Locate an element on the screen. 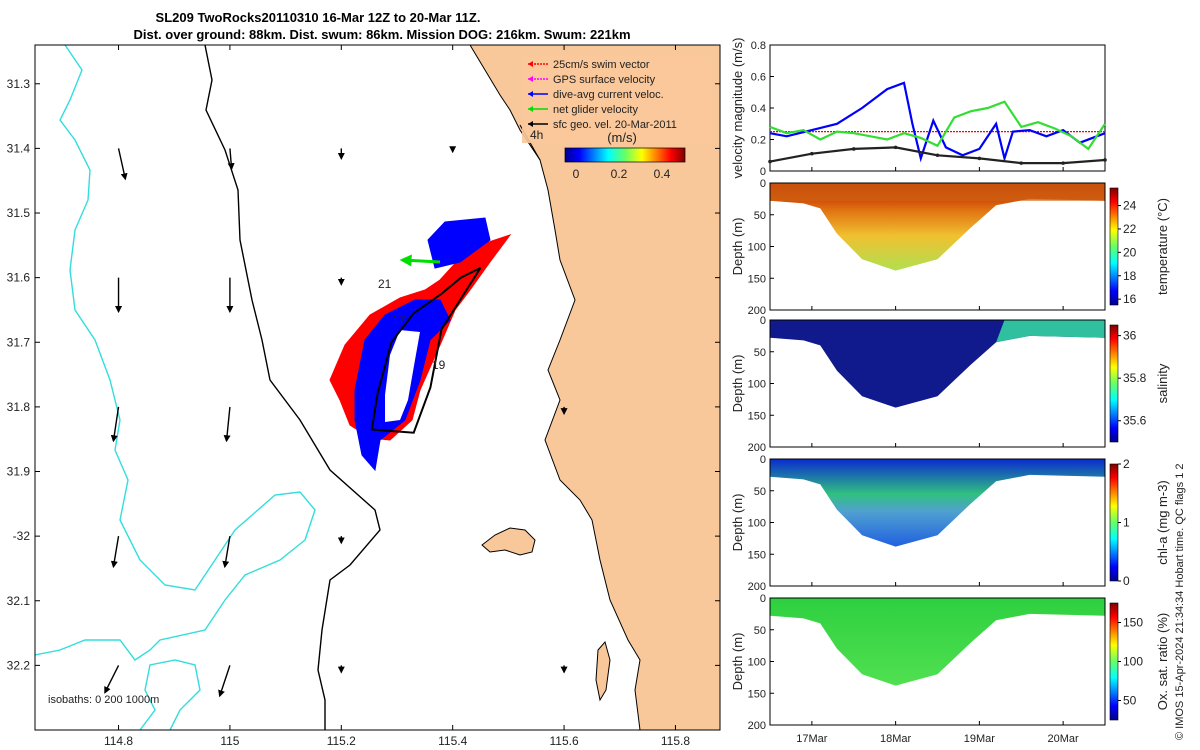  track-label: 21 is located at coordinates (385, 284).